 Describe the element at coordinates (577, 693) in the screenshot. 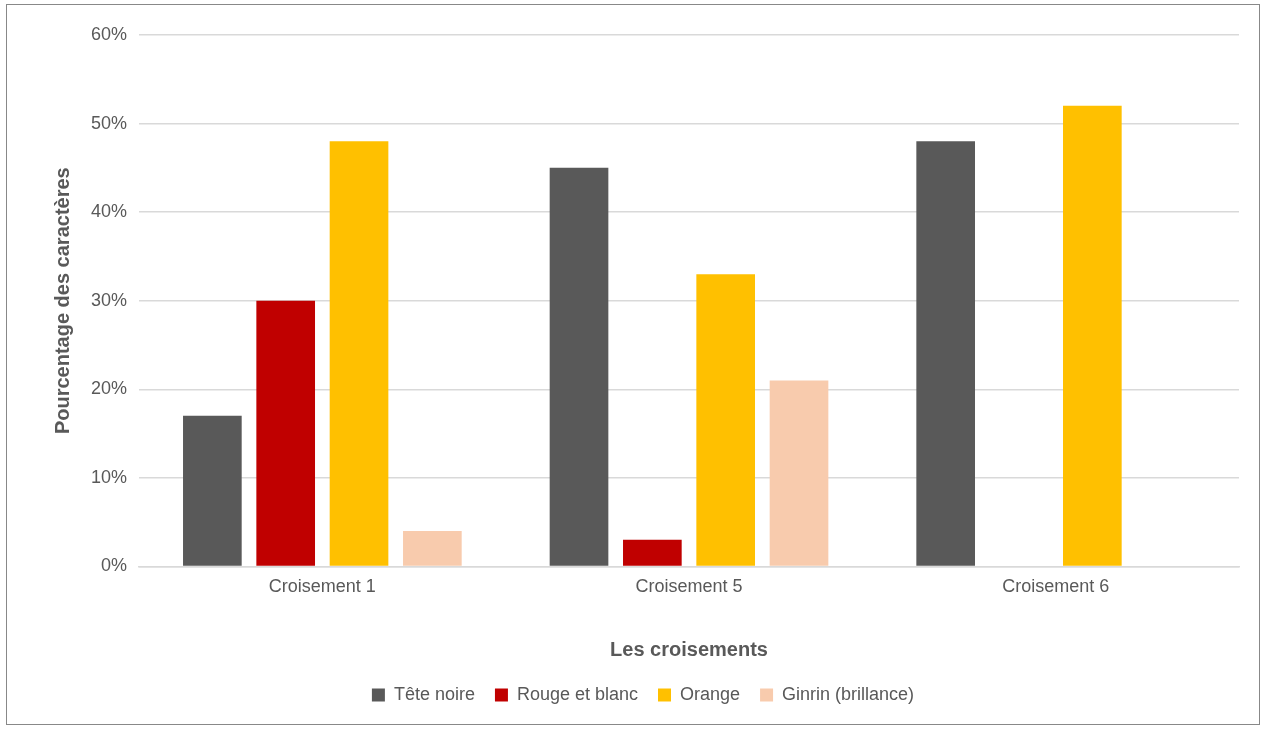

I see `legend-label: Rouge et blanc` at that location.